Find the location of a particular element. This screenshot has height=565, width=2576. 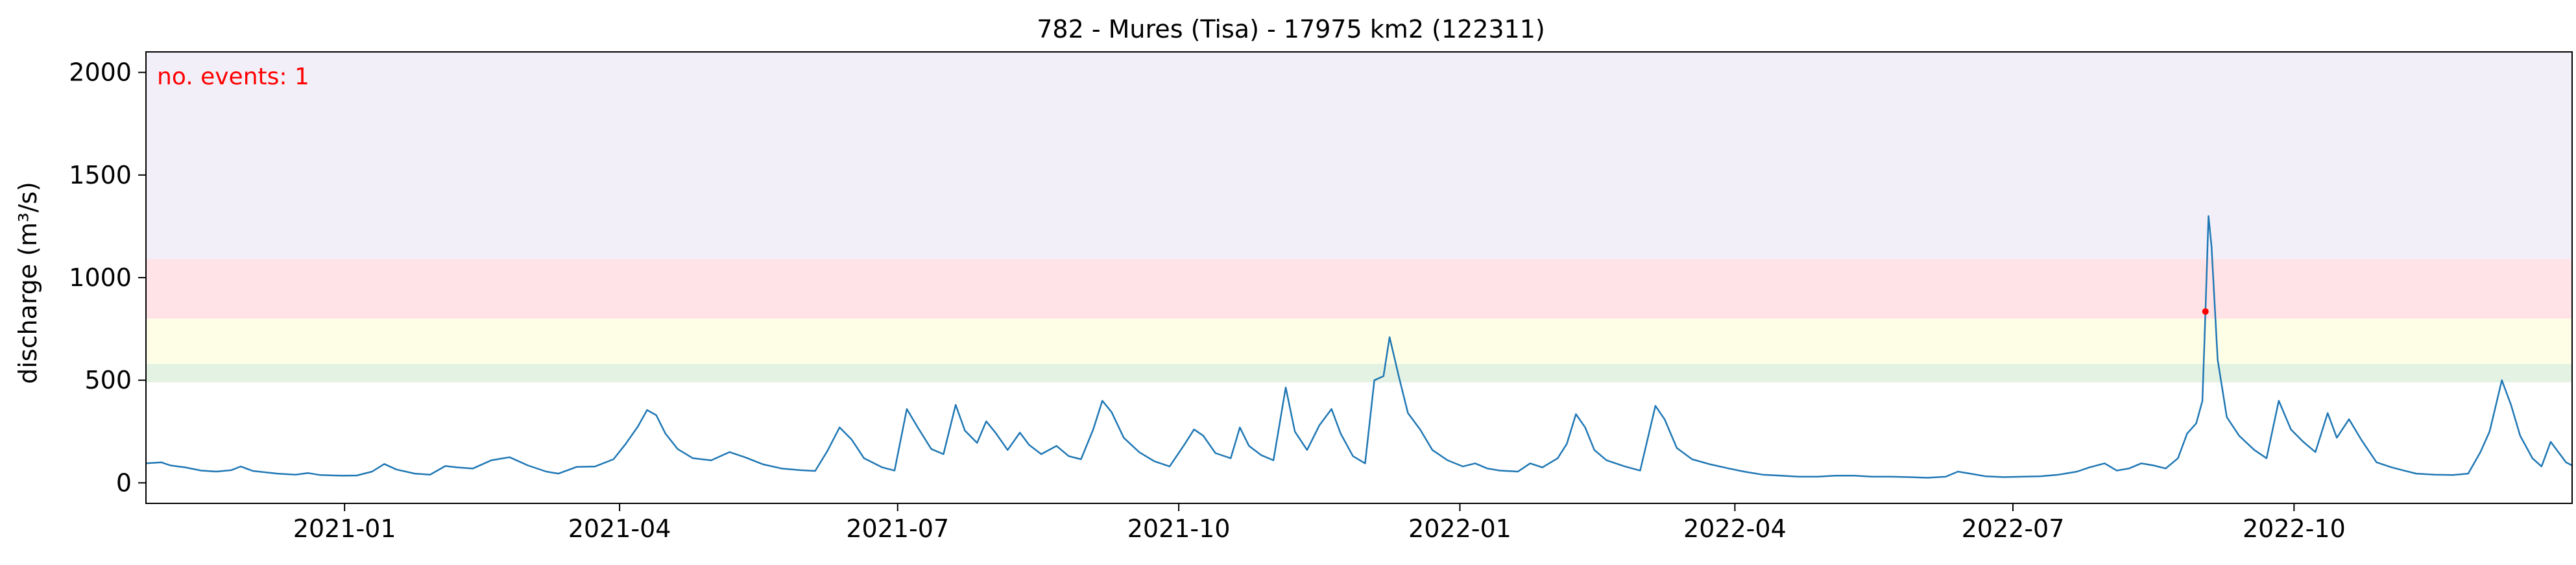

x-tick-label: 2022-10 is located at coordinates (2294, 528).